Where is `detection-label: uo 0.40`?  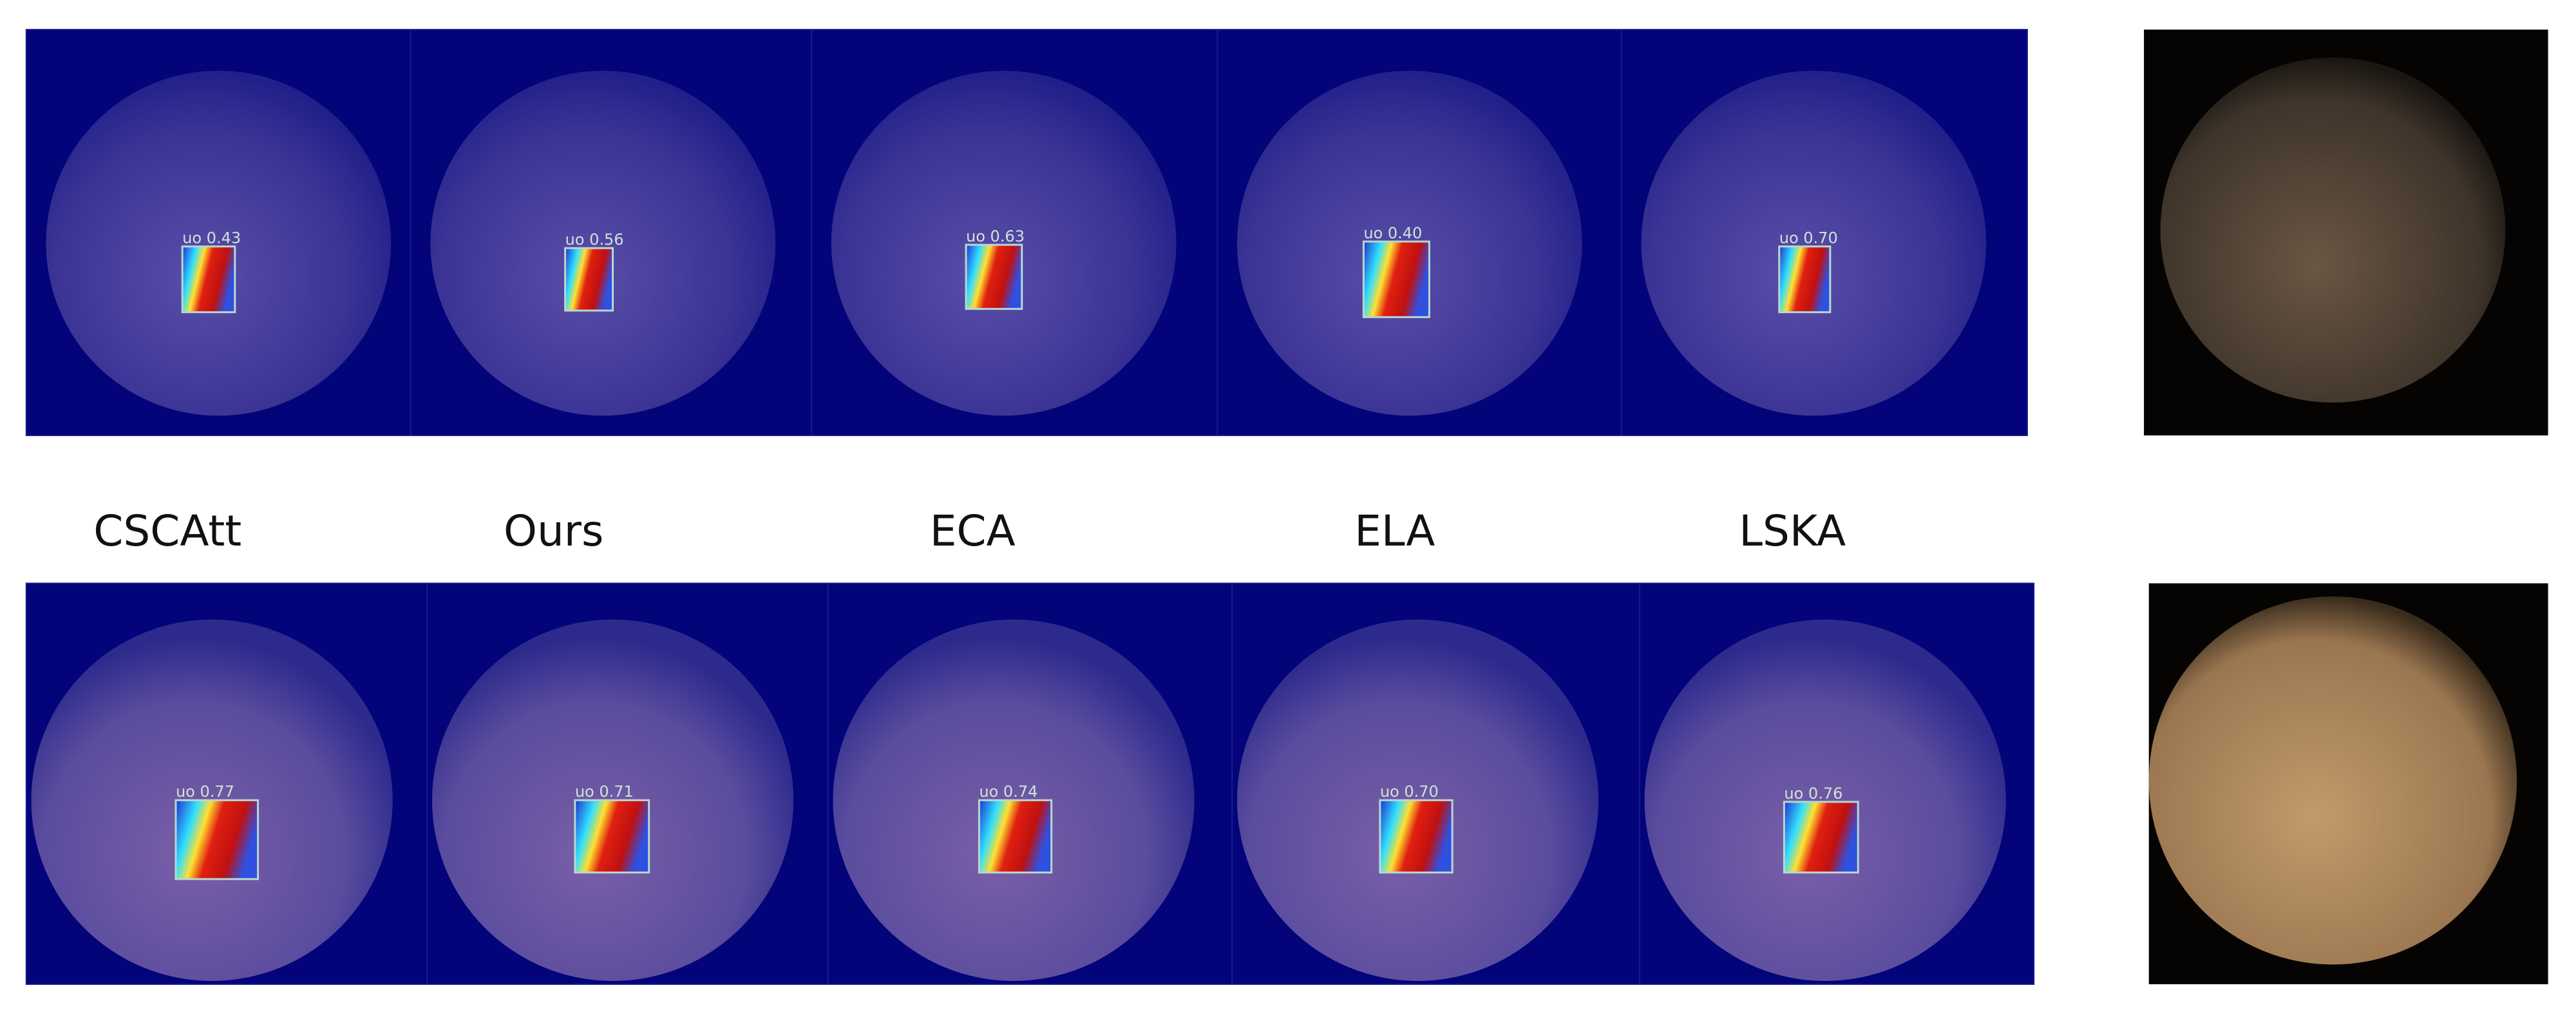
detection-label: uo 0.40 is located at coordinates (1393, 233).